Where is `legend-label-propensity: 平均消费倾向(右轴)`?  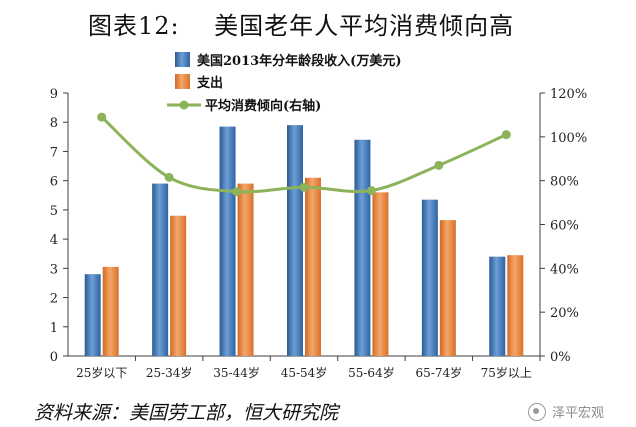
legend-label-propensity: 平均消费倾向(右轴) is located at coordinates (263, 106).